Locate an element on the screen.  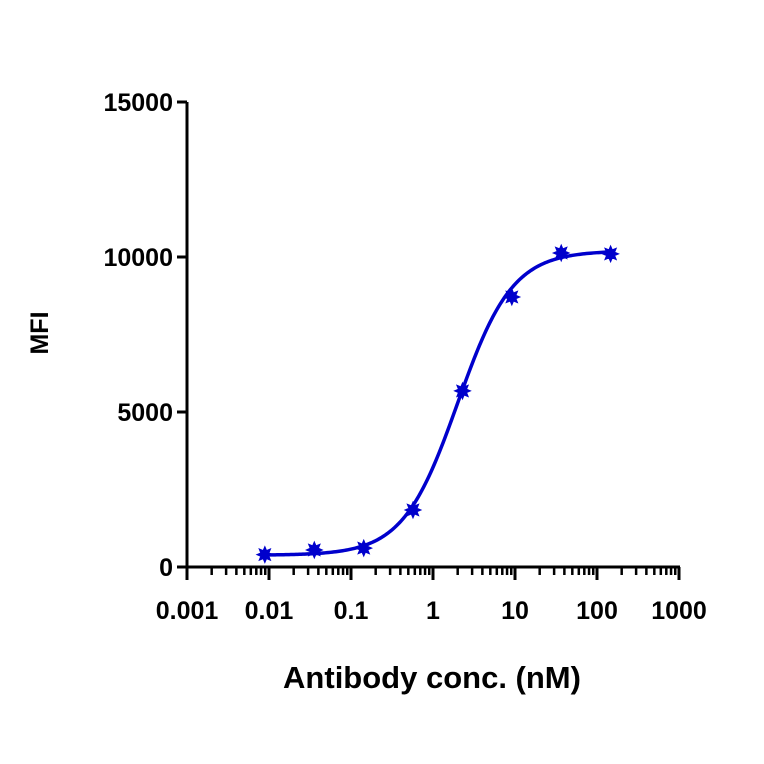
y-tick-label: 15000 is located at coordinates (138, 103).